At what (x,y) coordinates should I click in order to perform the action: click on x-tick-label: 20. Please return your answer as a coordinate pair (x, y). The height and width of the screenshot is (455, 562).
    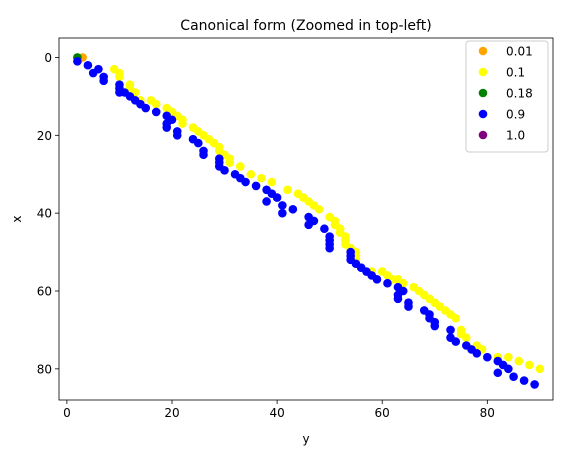
    Looking at the image, I should click on (171, 413).